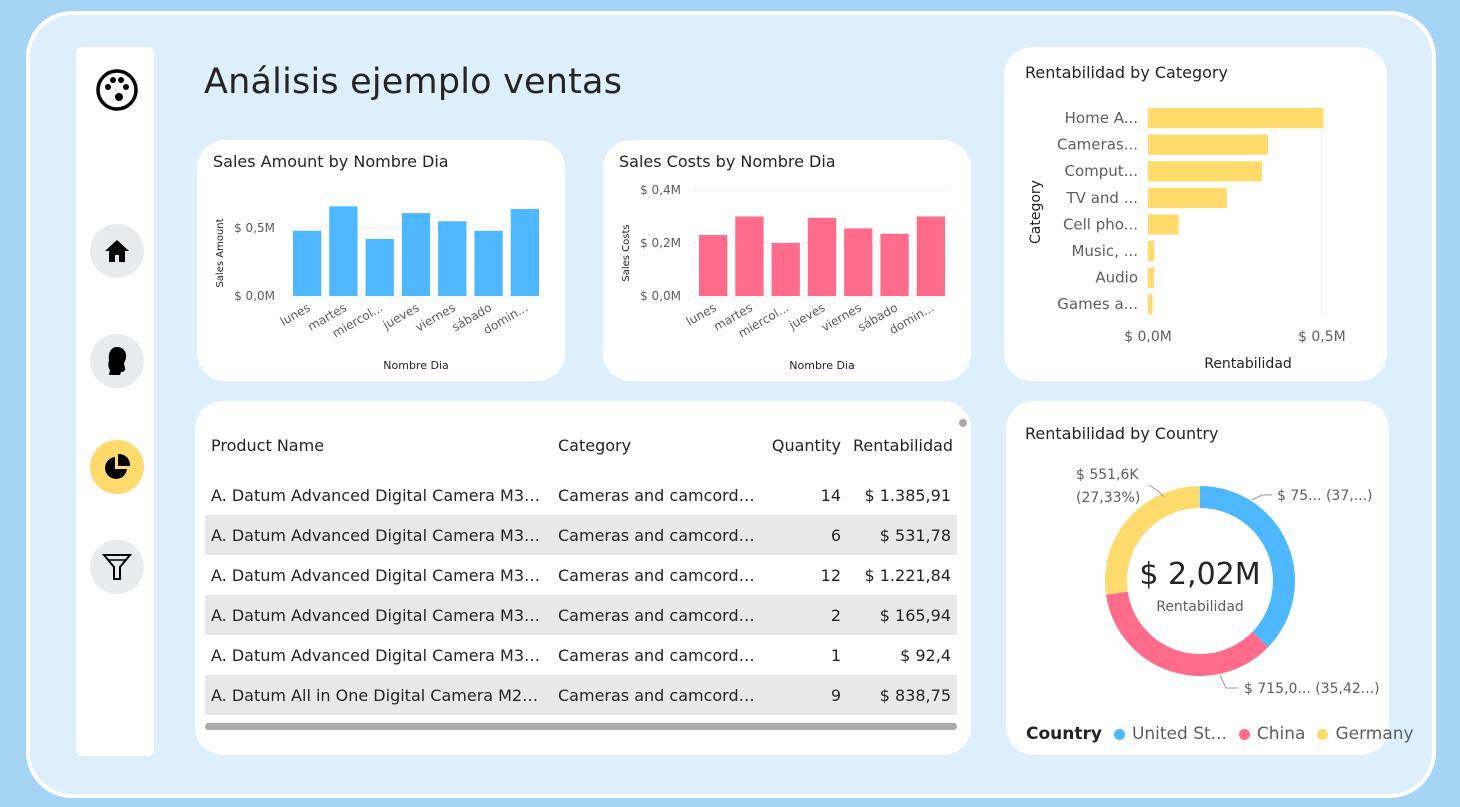  What do you see at coordinates (1116, 278) in the screenshot?
I see `y-tick-label: Audio` at bounding box center [1116, 278].